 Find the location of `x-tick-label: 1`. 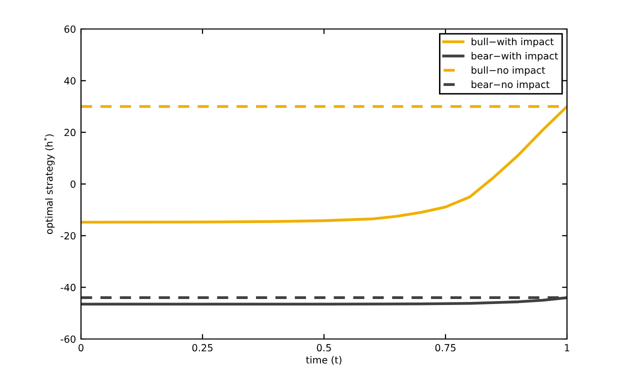

x-tick-label: 1 is located at coordinates (567, 348).